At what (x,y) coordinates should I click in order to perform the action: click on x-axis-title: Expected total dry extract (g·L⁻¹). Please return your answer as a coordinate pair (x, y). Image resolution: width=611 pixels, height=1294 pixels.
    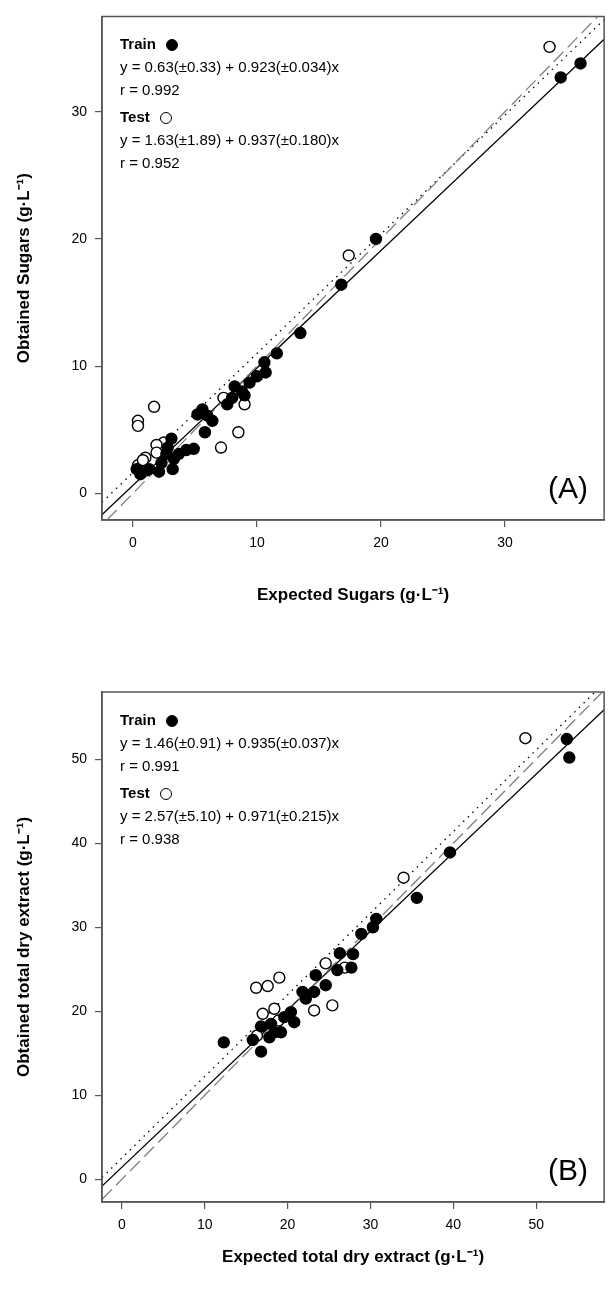
    Looking at the image, I should click on (353, 1257).